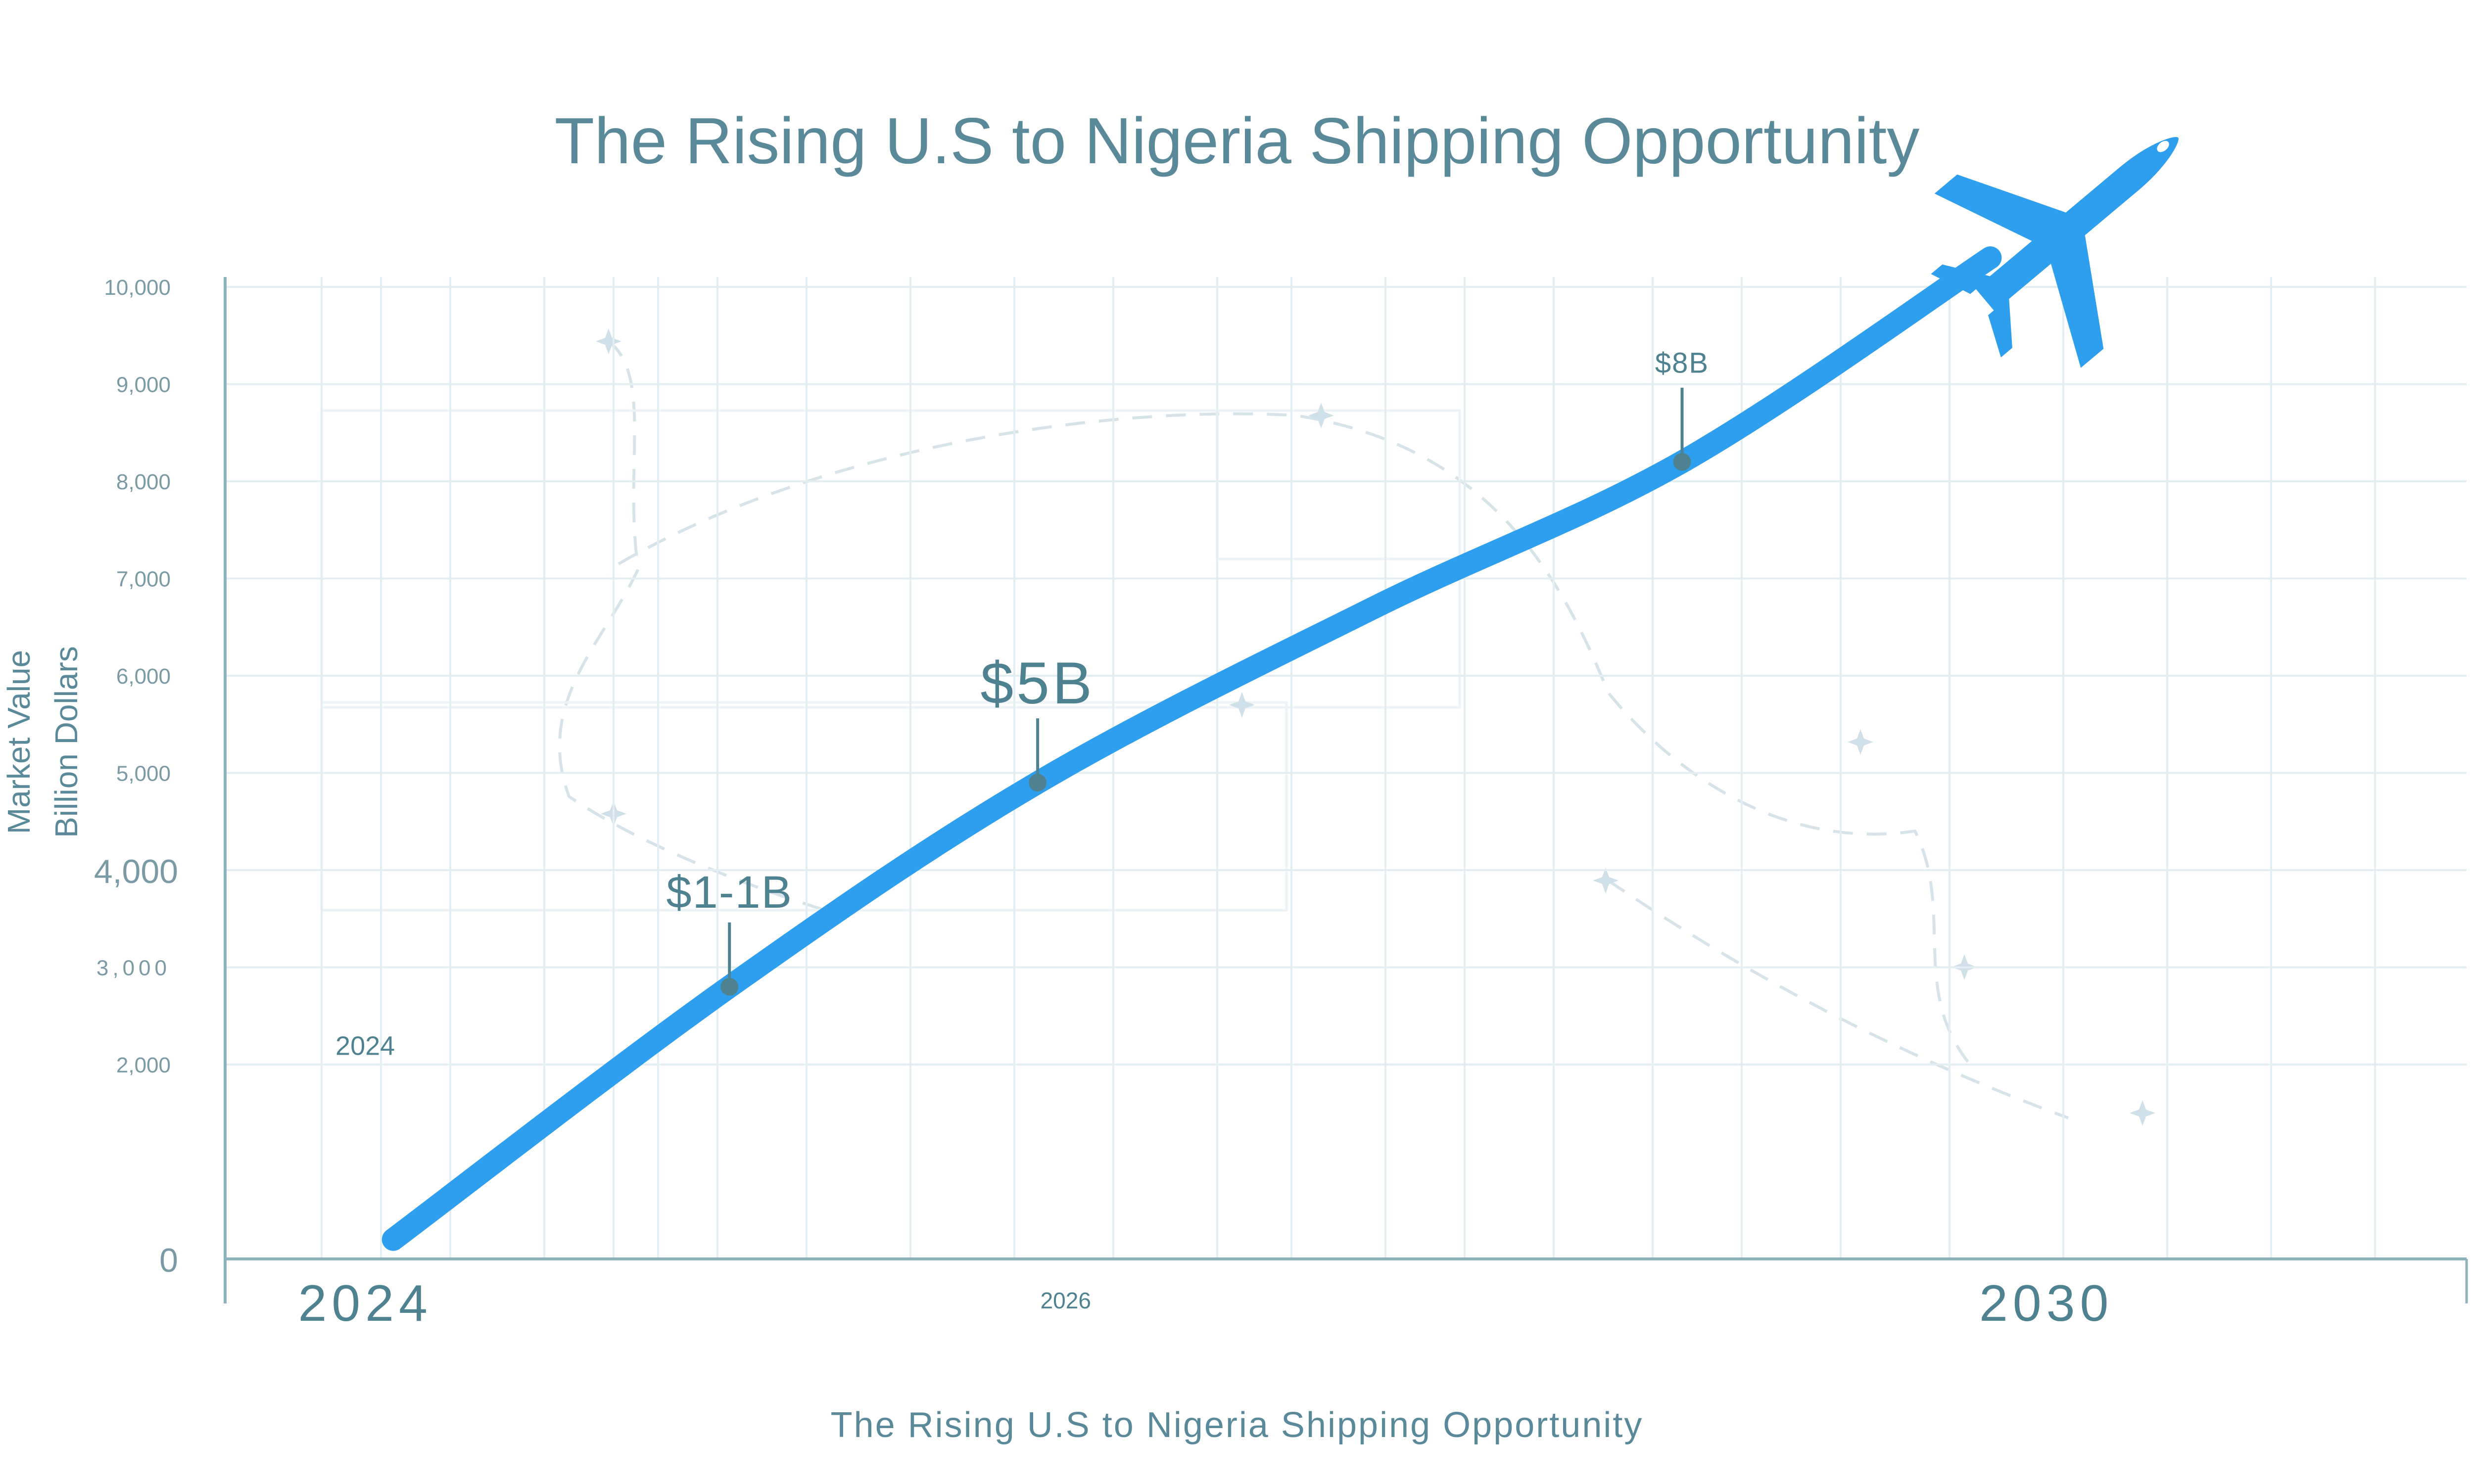 This screenshot has height=1484, width=2474. What do you see at coordinates (1066, 1300) in the screenshot?
I see `x-tick-label: 2026` at bounding box center [1066, 1300].